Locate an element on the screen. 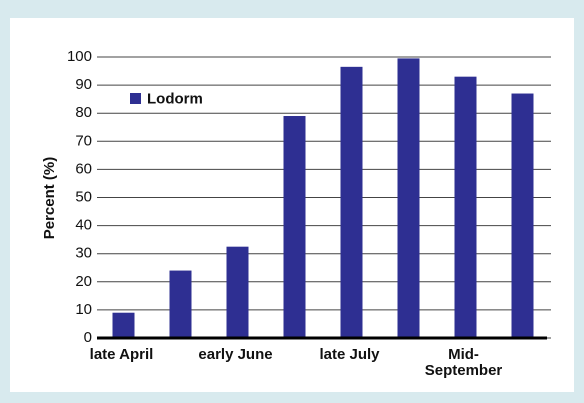 This screenshot has width=584, height=403. y-tick-label: 80 is located at coordinates (83, 112).